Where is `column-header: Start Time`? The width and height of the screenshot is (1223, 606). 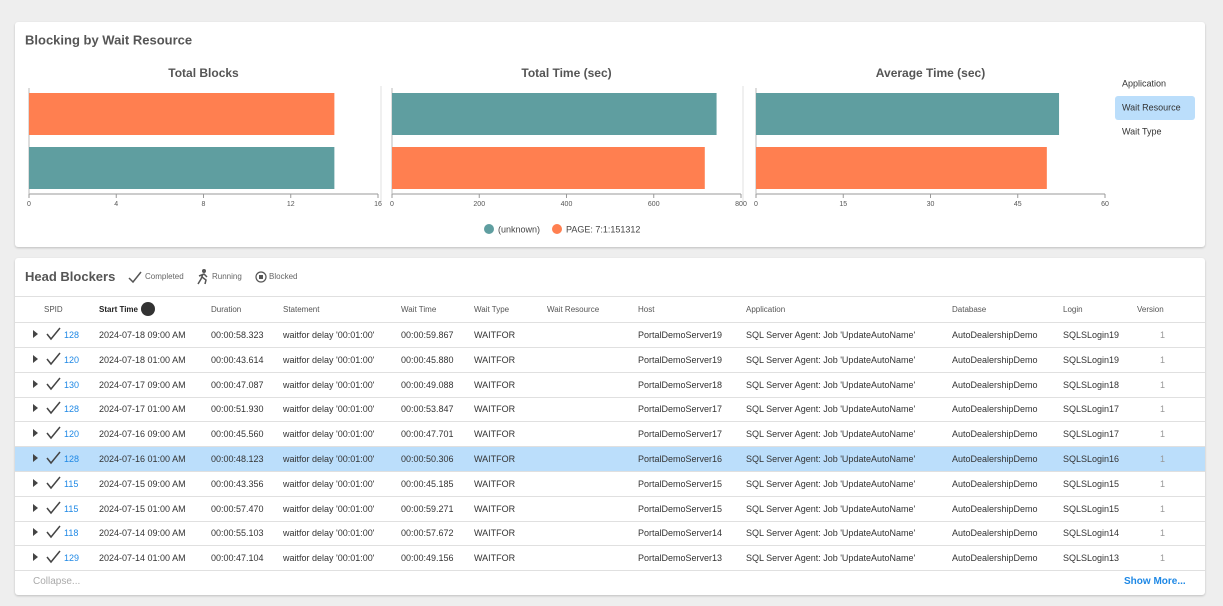 column-header: Start Time is located at coordinates (118, 309).